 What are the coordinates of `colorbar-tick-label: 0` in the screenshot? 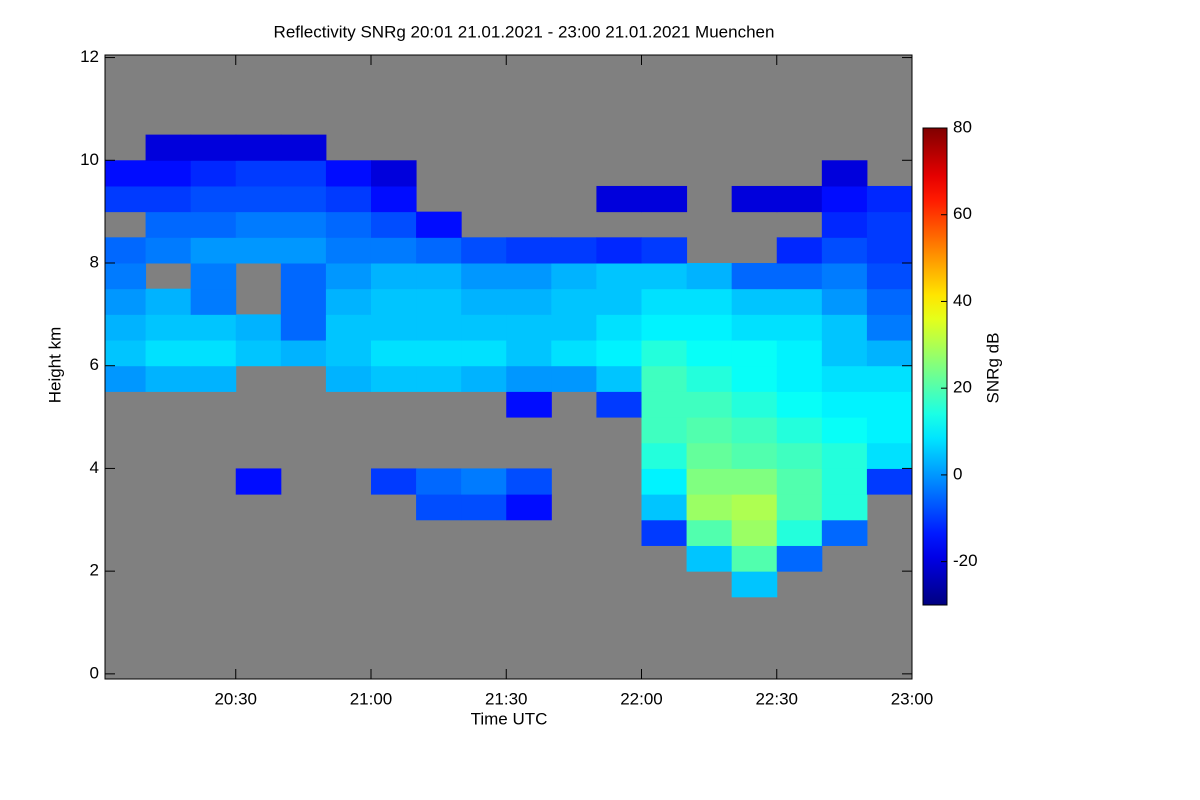 It's located at (957, 473).